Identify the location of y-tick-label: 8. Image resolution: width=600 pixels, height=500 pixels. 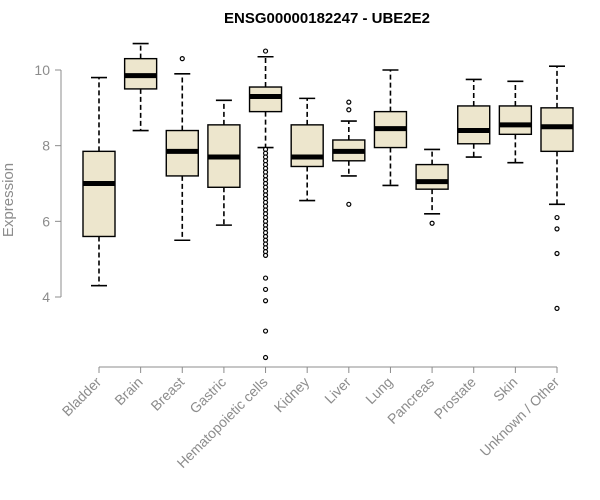
(46, 146).